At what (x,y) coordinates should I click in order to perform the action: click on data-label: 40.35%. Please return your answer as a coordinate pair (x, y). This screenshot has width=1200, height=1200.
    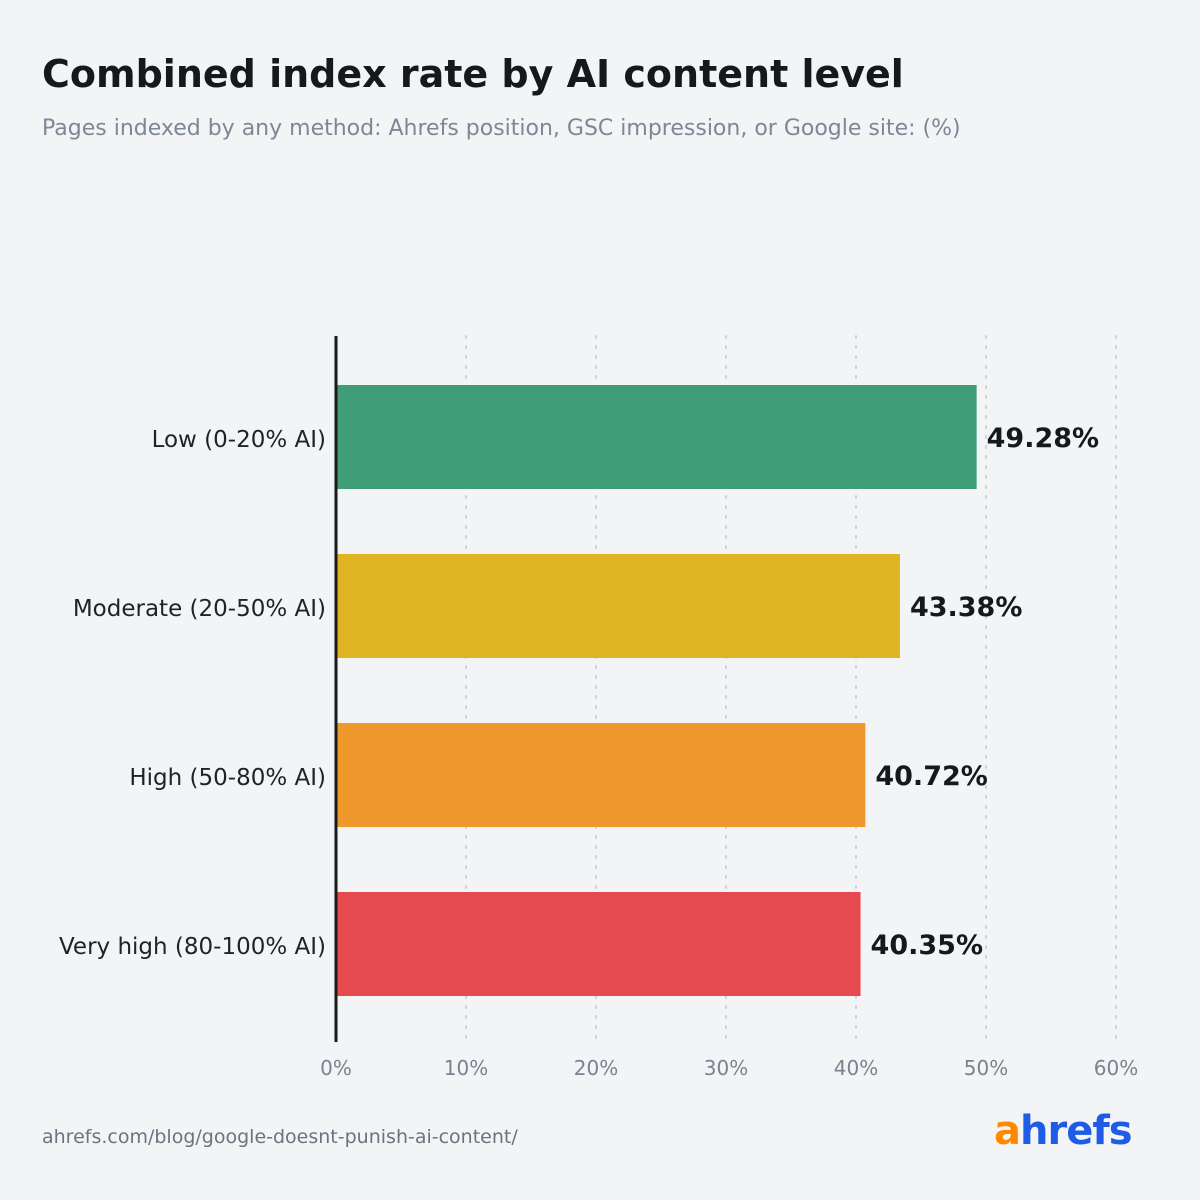
    Looking at the image, I should click on (927, 945).